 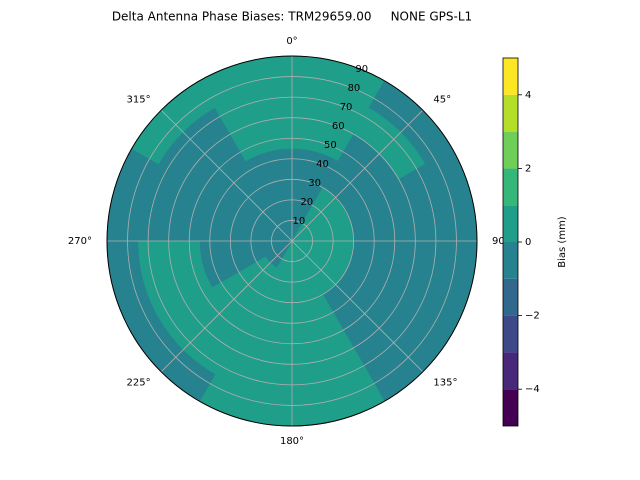 I want to click on colorbar-tick-label: 0, so click(x=528, y=242).